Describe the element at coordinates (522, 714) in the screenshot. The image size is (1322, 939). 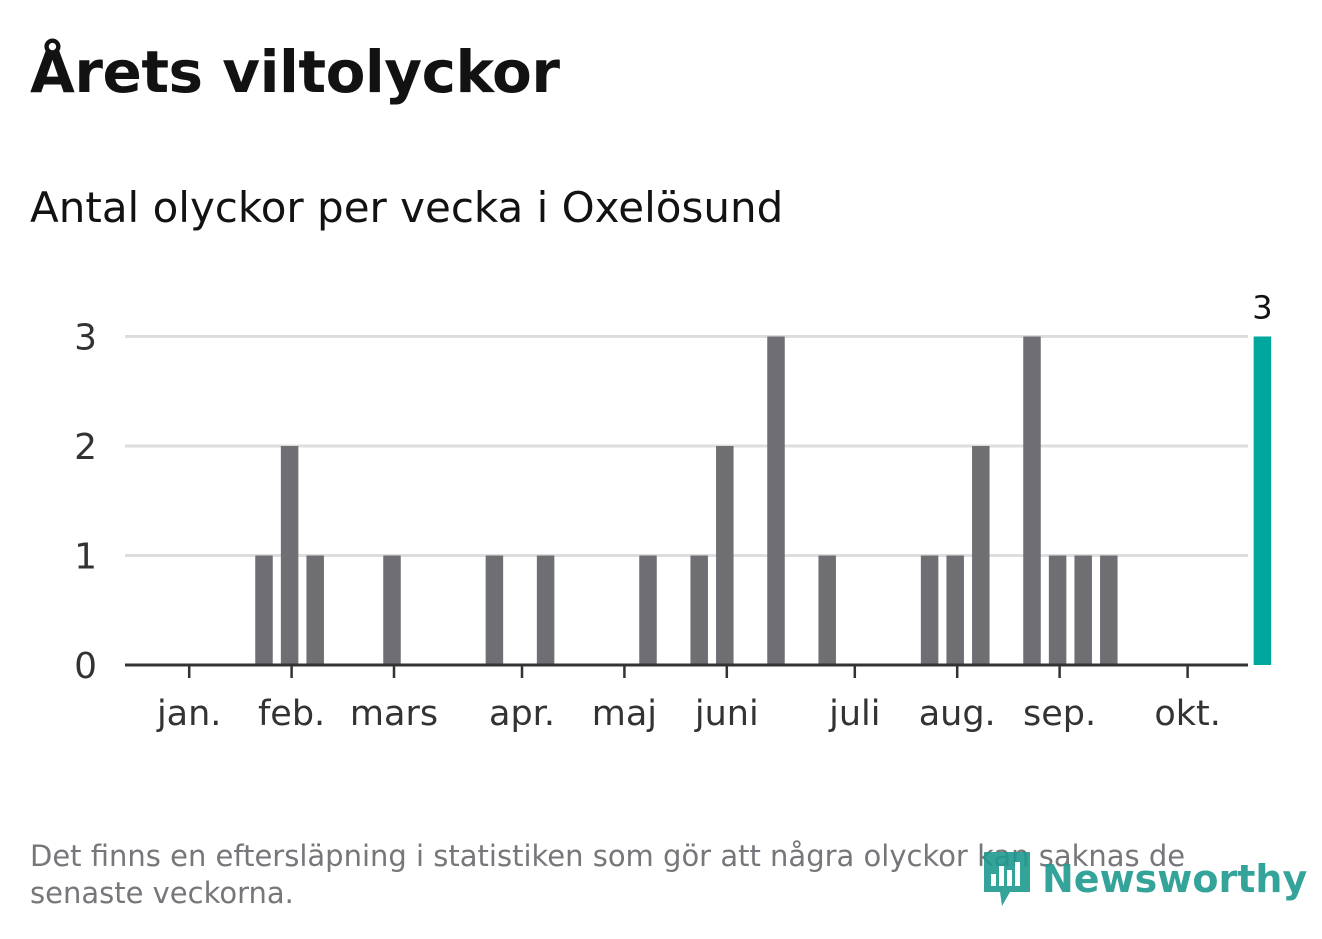
I see `x-tick-label: apr.` at that location.